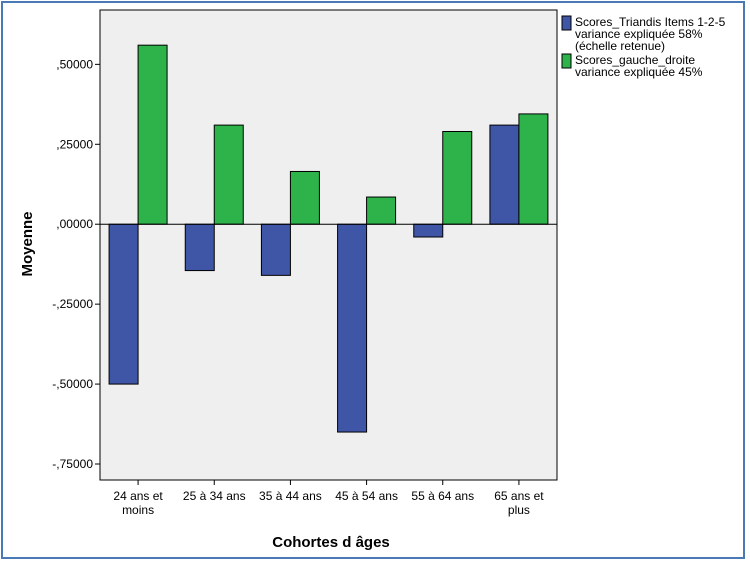  Describe the element at coordinates (74, 144) in the screenshot. I see `y-tick-label: ,25000` at that location.